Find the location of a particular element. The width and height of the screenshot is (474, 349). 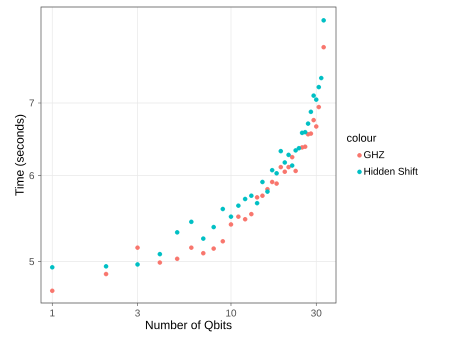

legend-label: Hidden Shift is located at coordinates (391, 171).